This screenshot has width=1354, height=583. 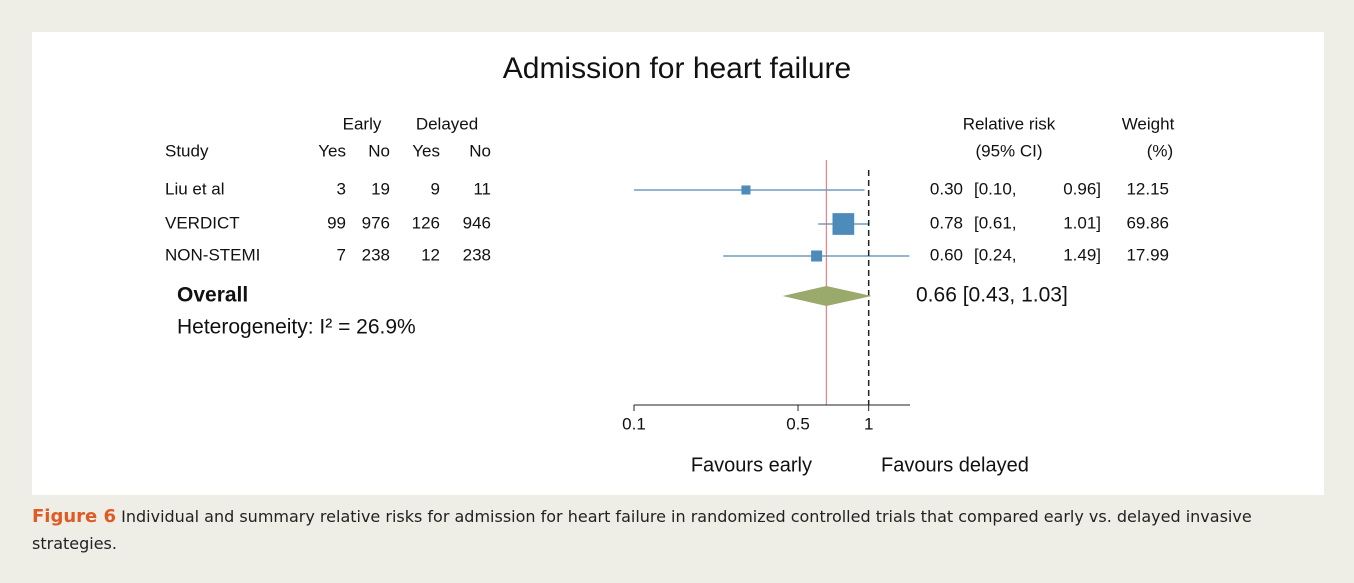 I want to click on cell: 12, so click(x=430, y=254).